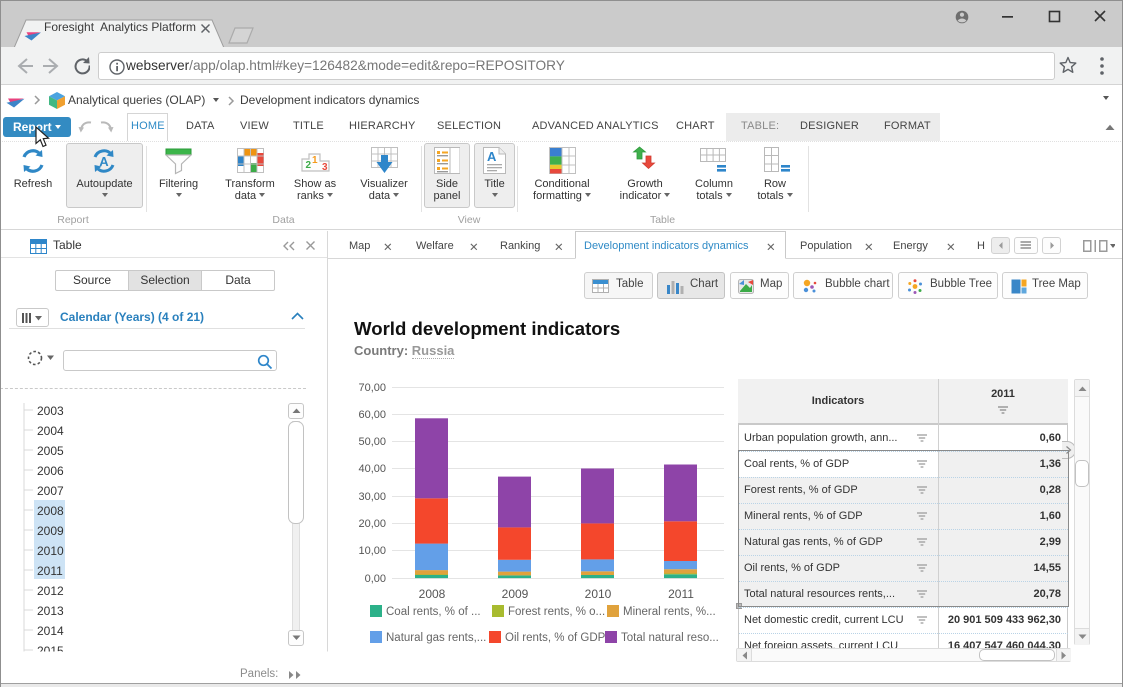 This screenshot has height=687, width=1123. What do you see at coordinates (50, 431) in the screenshot?
I see `svg-text: 2004` at bounding box center [50, 431].